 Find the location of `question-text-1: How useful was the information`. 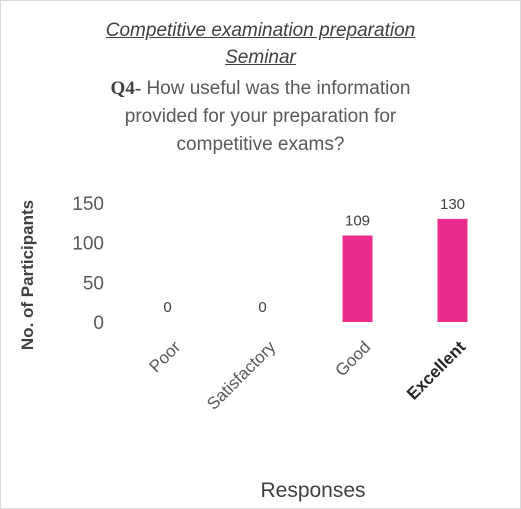

question-text-1: How useful was the information is located at coordinates (278, 88).